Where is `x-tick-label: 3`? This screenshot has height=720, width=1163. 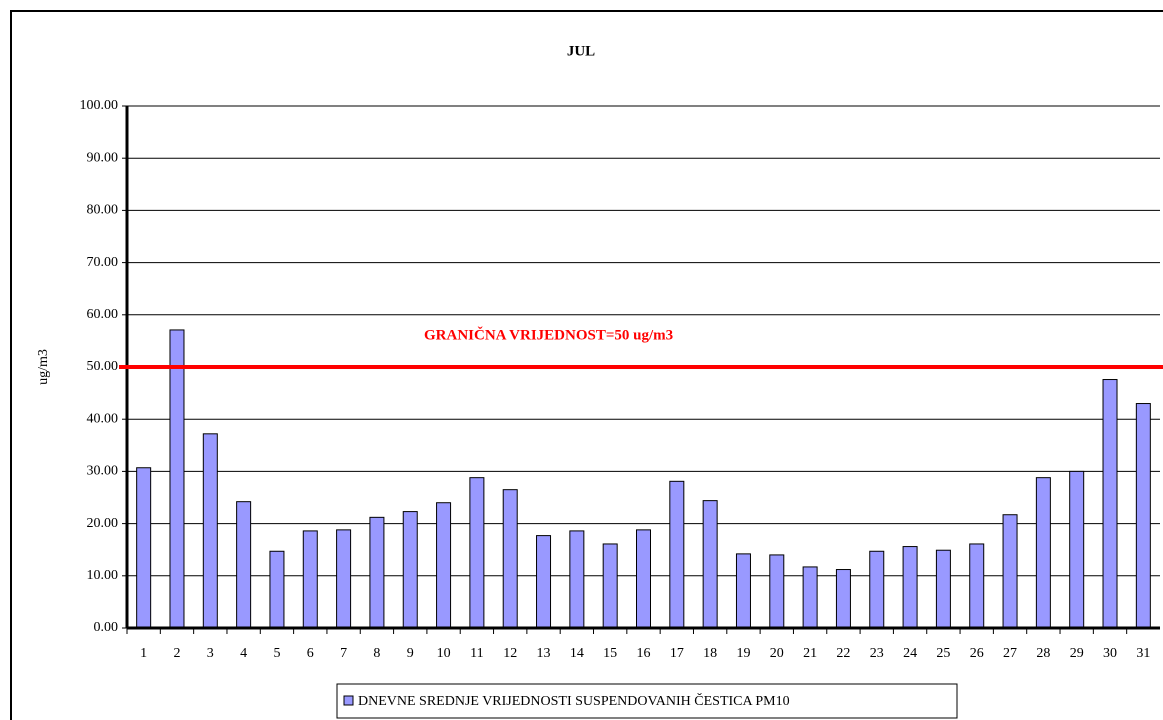
x-tick-label: 3 is located at coordinates (210, 653).